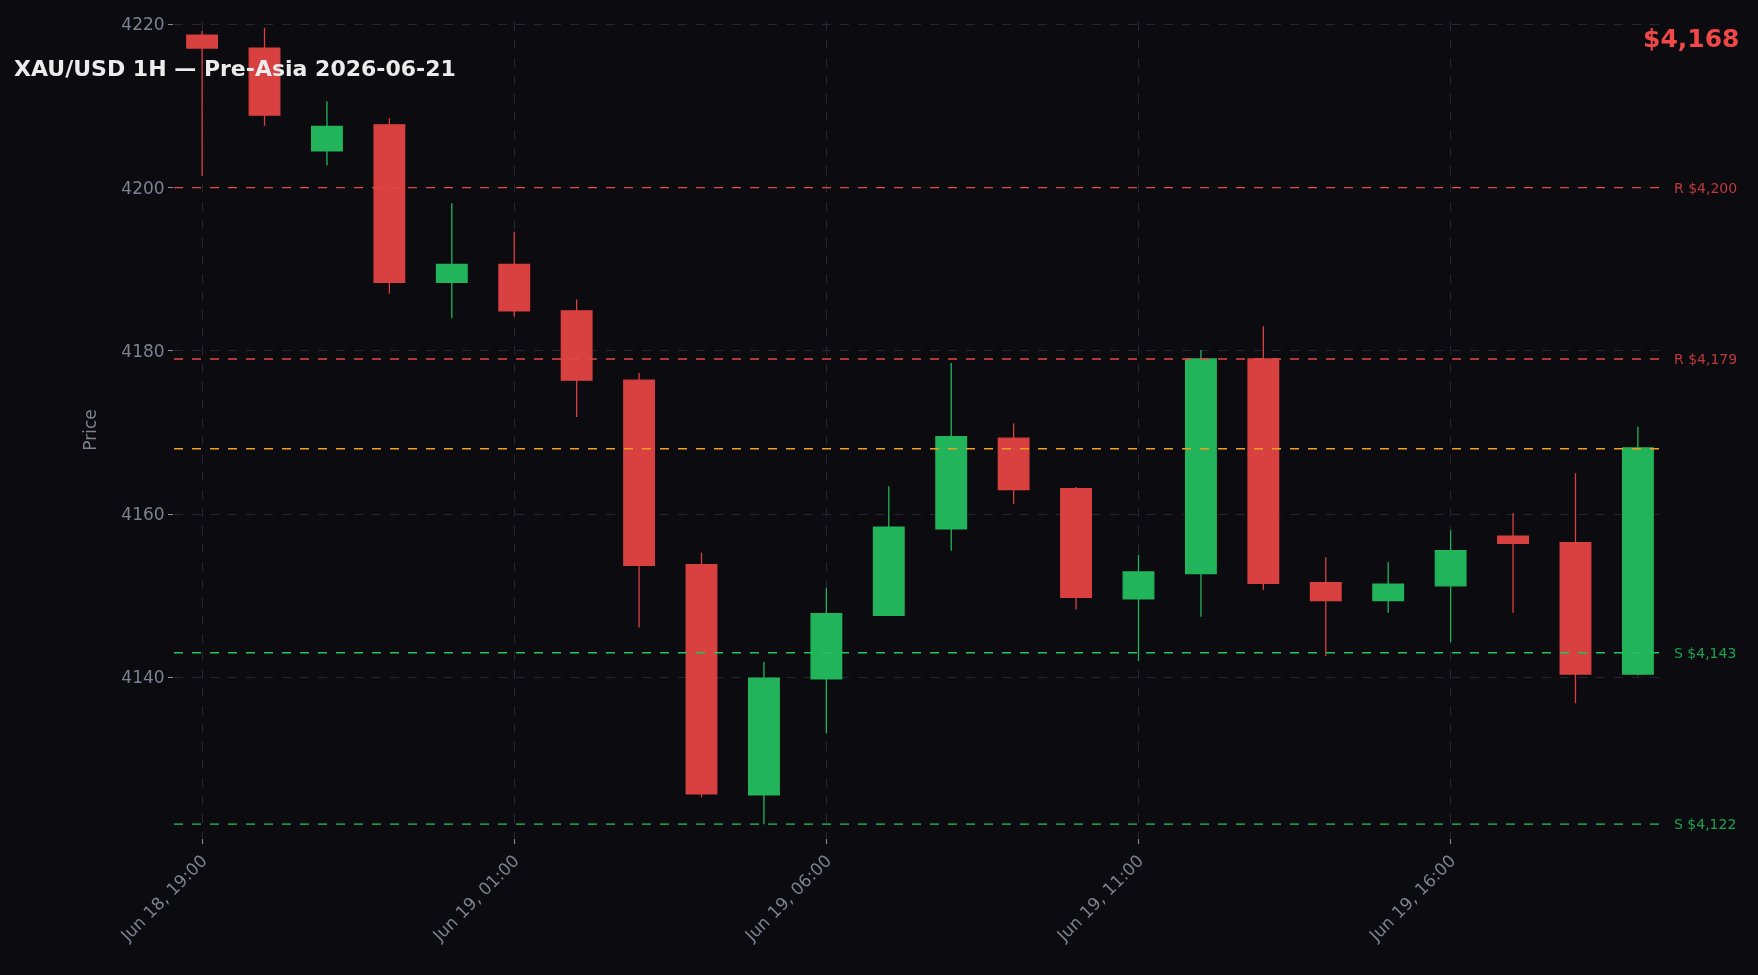 This screenshot has height=975, width=1758. What do you see at coordinates (1705, 824) in the screenshot?
I see `ref-line-label: S $4,122` at bounding box center [1705, 824].